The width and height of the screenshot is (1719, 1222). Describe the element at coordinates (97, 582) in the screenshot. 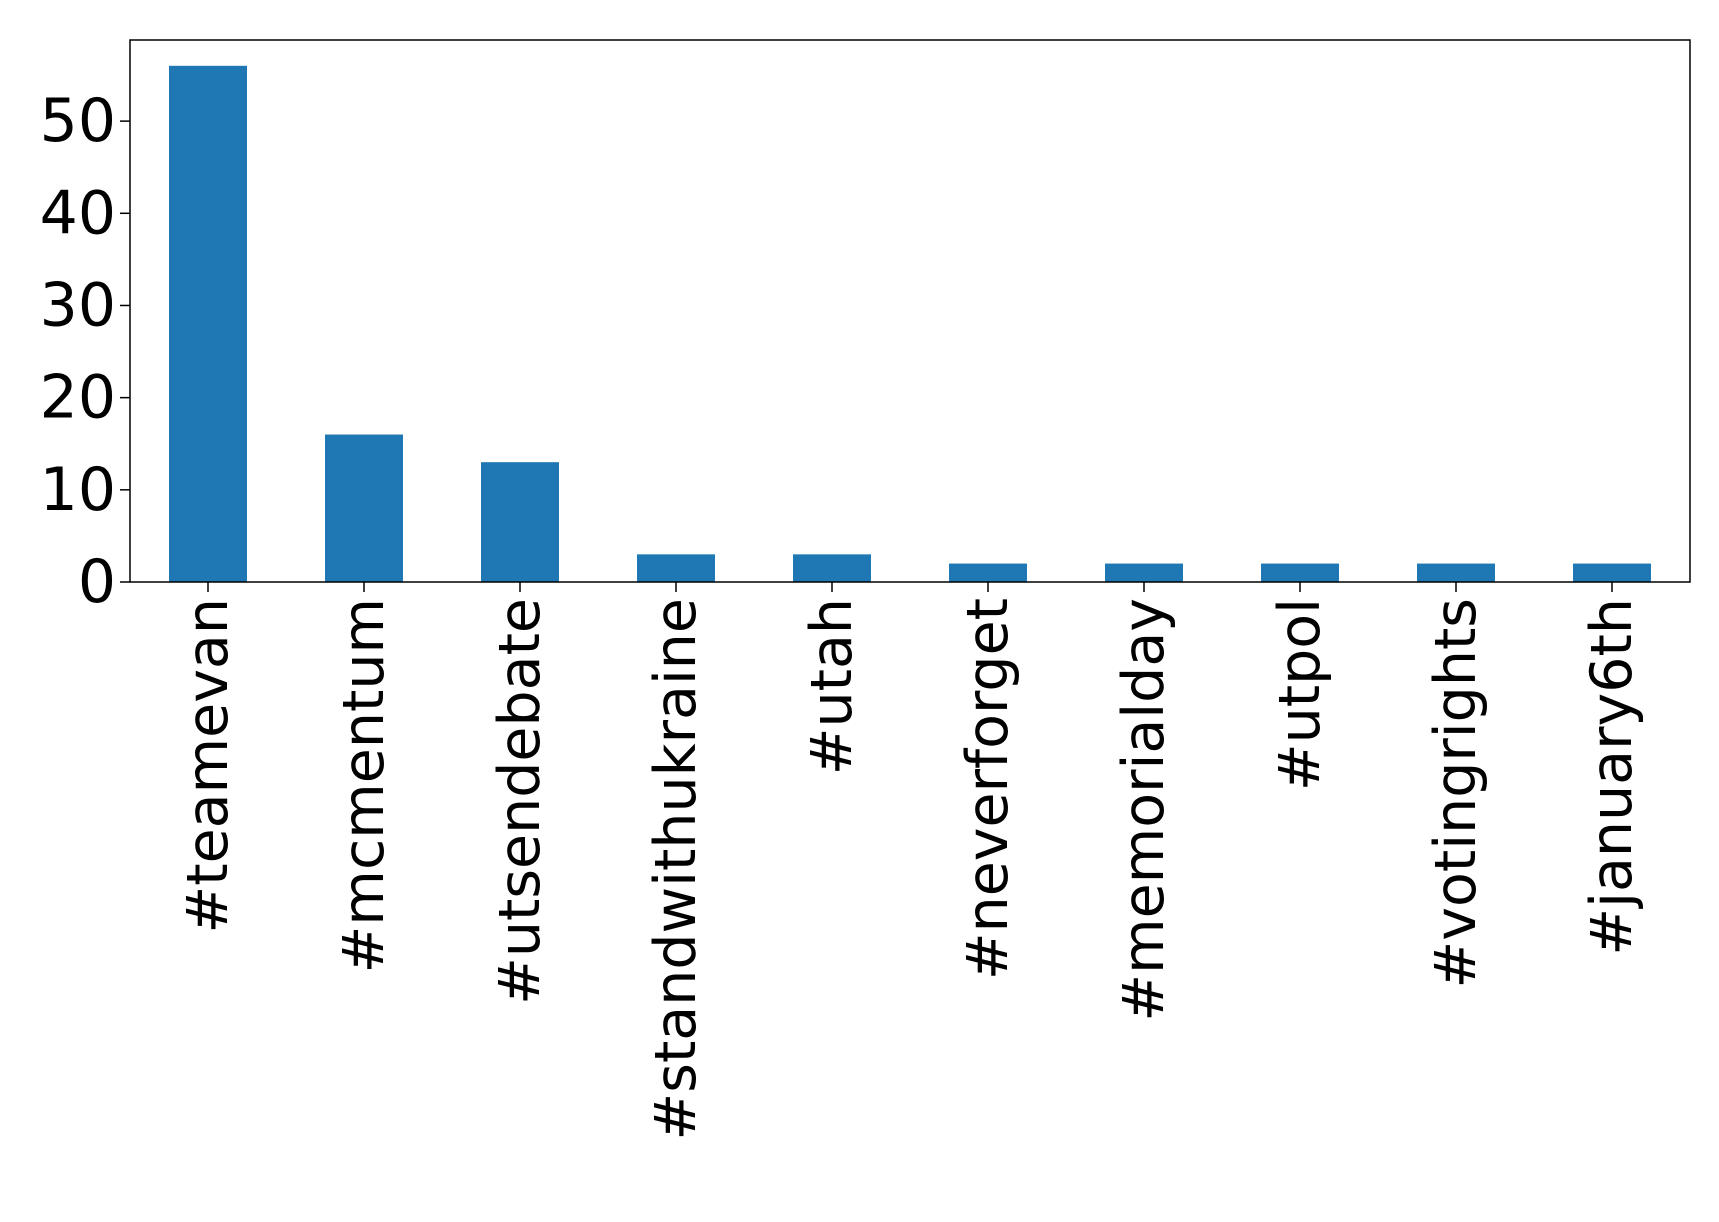

I see `y-tick-label: 0` at that location.